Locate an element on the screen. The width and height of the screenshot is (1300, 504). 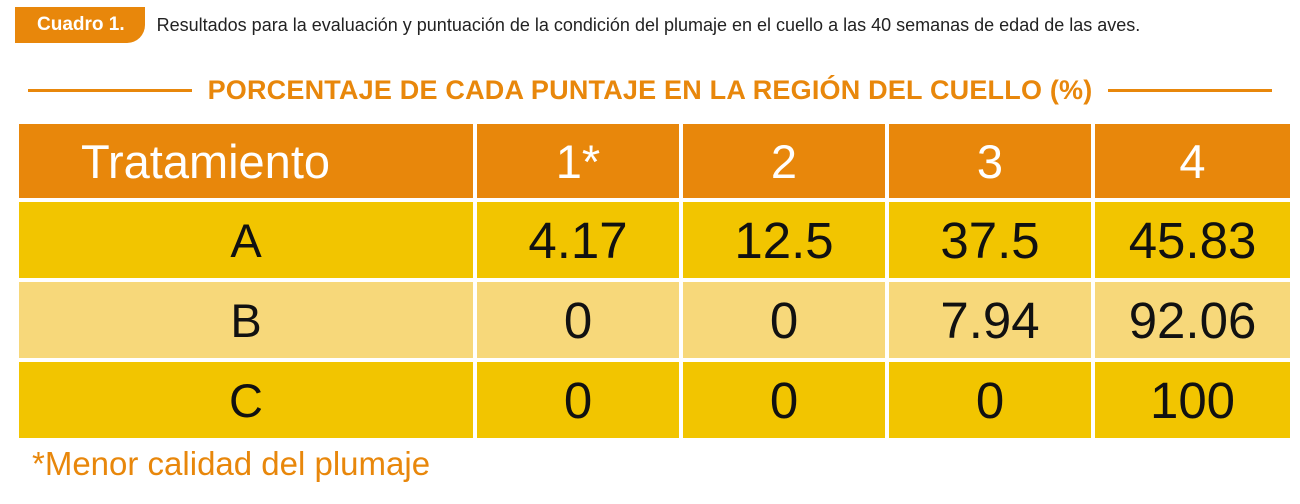
header-row: Tratamiento 1* 2 3 4 is located at coordinates (654, 161).